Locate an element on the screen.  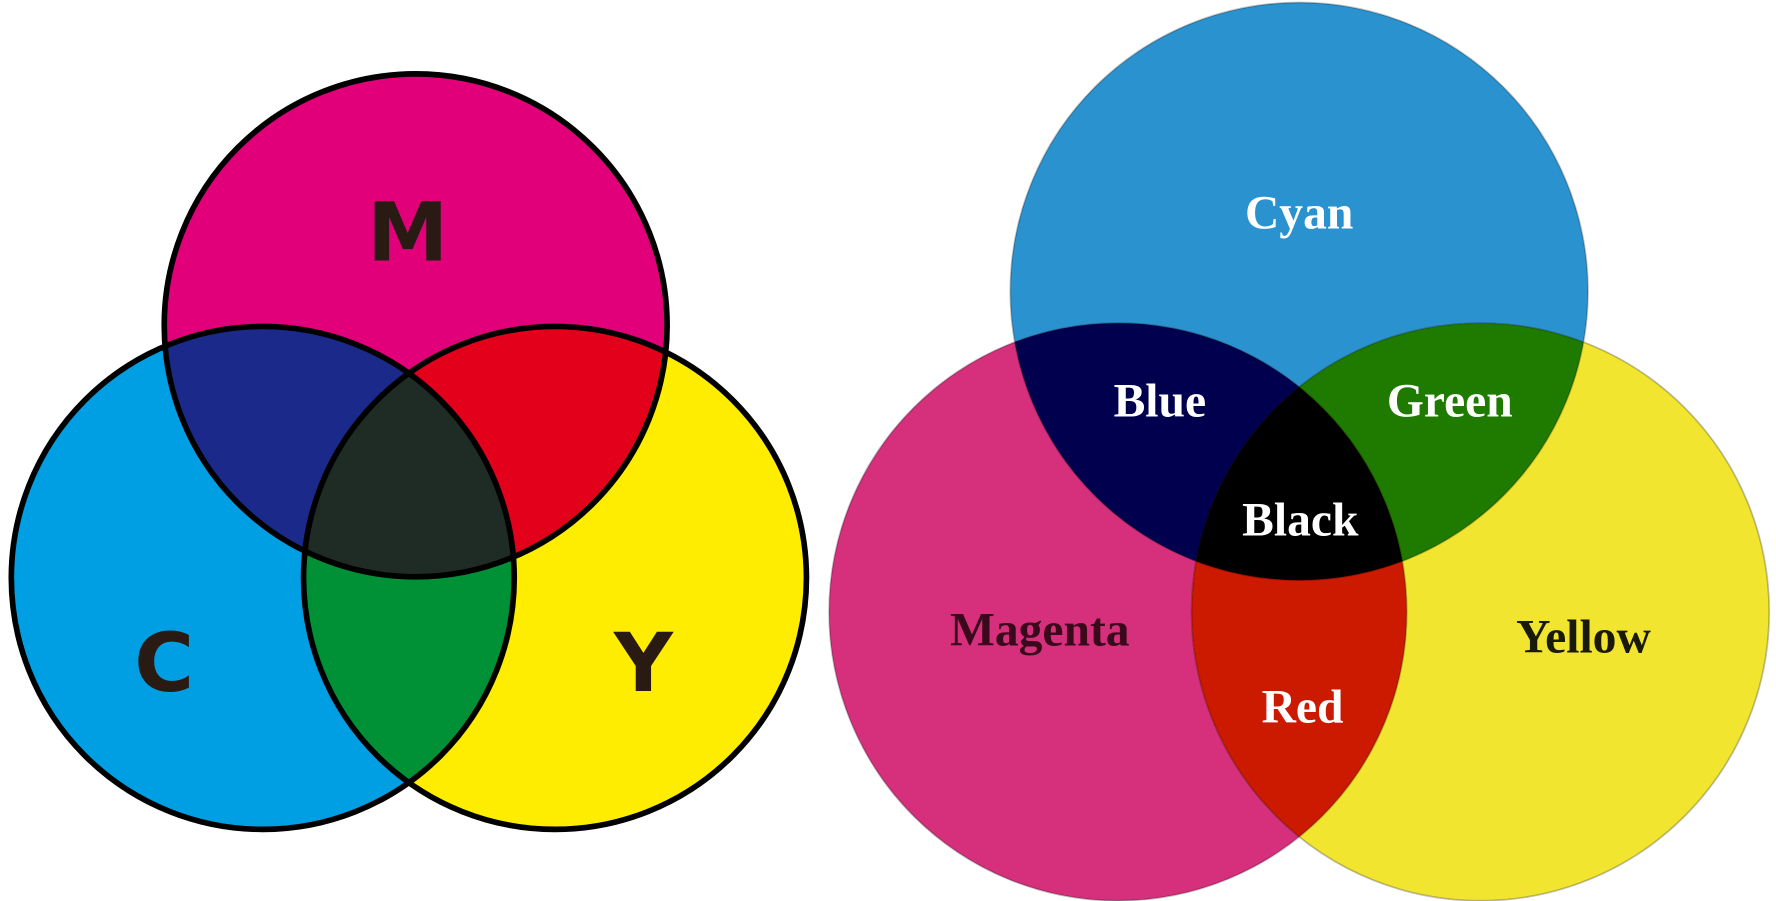
label: C is located at coordinates (164, 663).